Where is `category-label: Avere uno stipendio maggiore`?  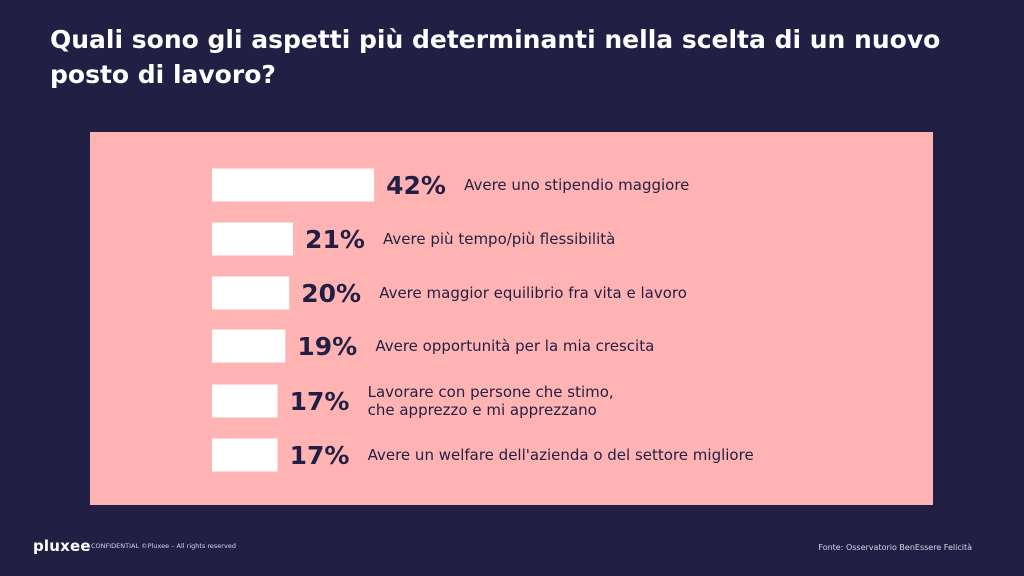 category-label: Avere uno stipendio maggiore is located at coordinates (576, 185).